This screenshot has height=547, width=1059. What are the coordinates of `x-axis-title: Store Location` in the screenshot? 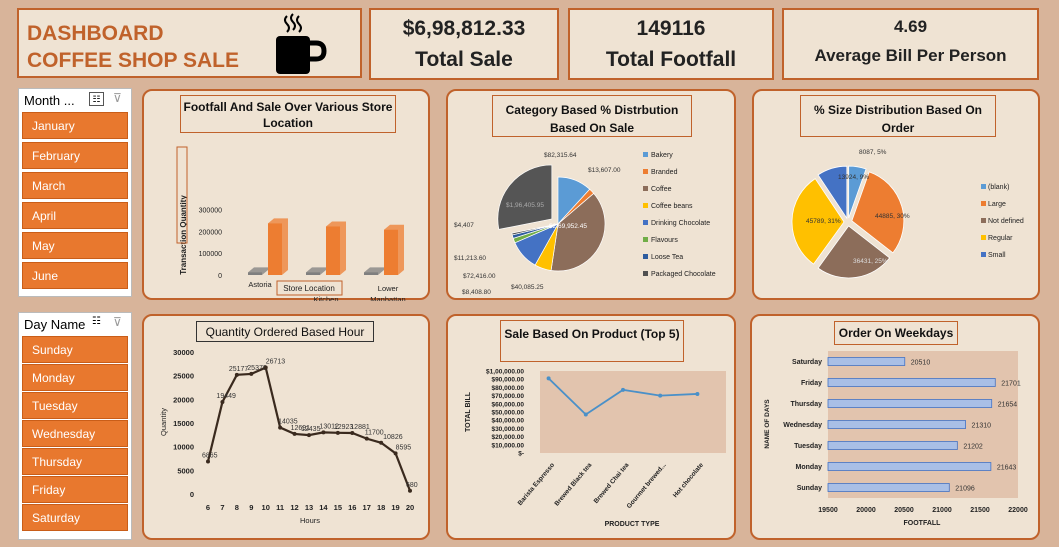 It's located at (309, 288).